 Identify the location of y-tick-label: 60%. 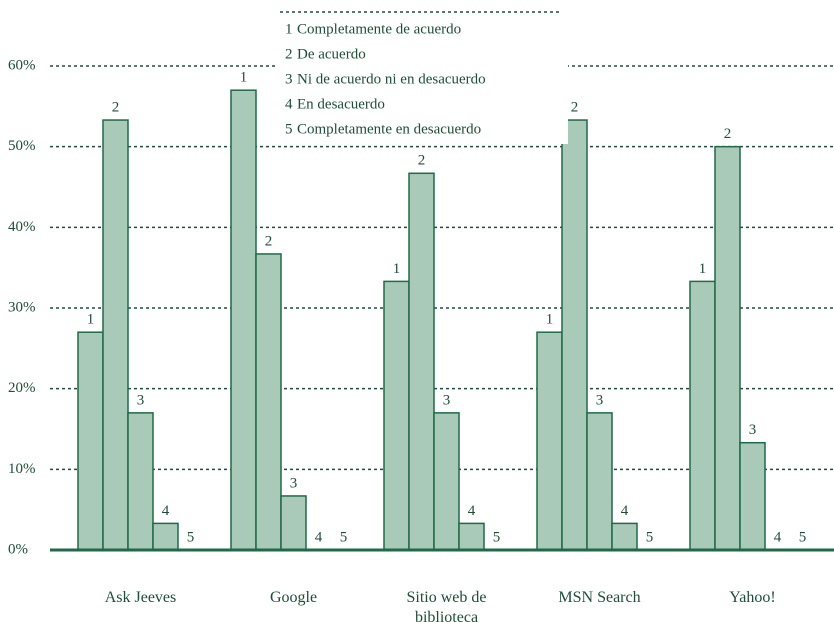
(22, 65).